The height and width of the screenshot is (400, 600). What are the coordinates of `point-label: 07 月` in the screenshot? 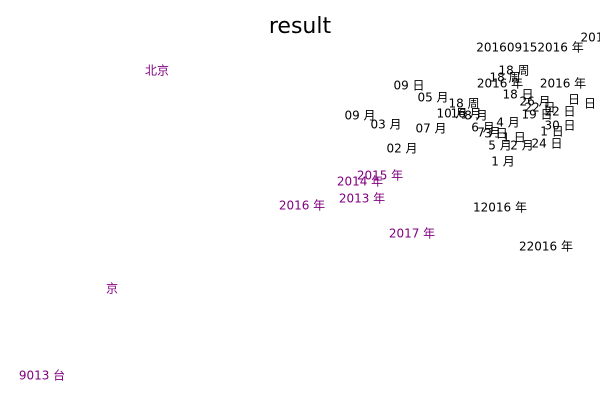 It's located at (430, 129).